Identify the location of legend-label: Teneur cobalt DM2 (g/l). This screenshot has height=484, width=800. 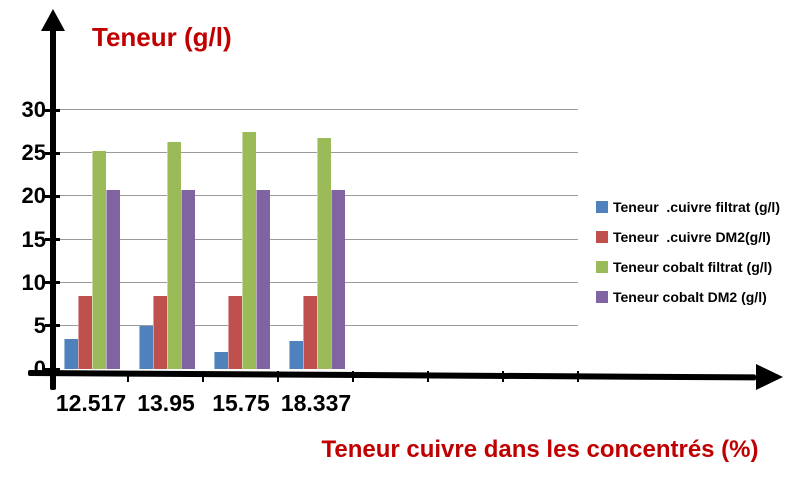
(690, 297).